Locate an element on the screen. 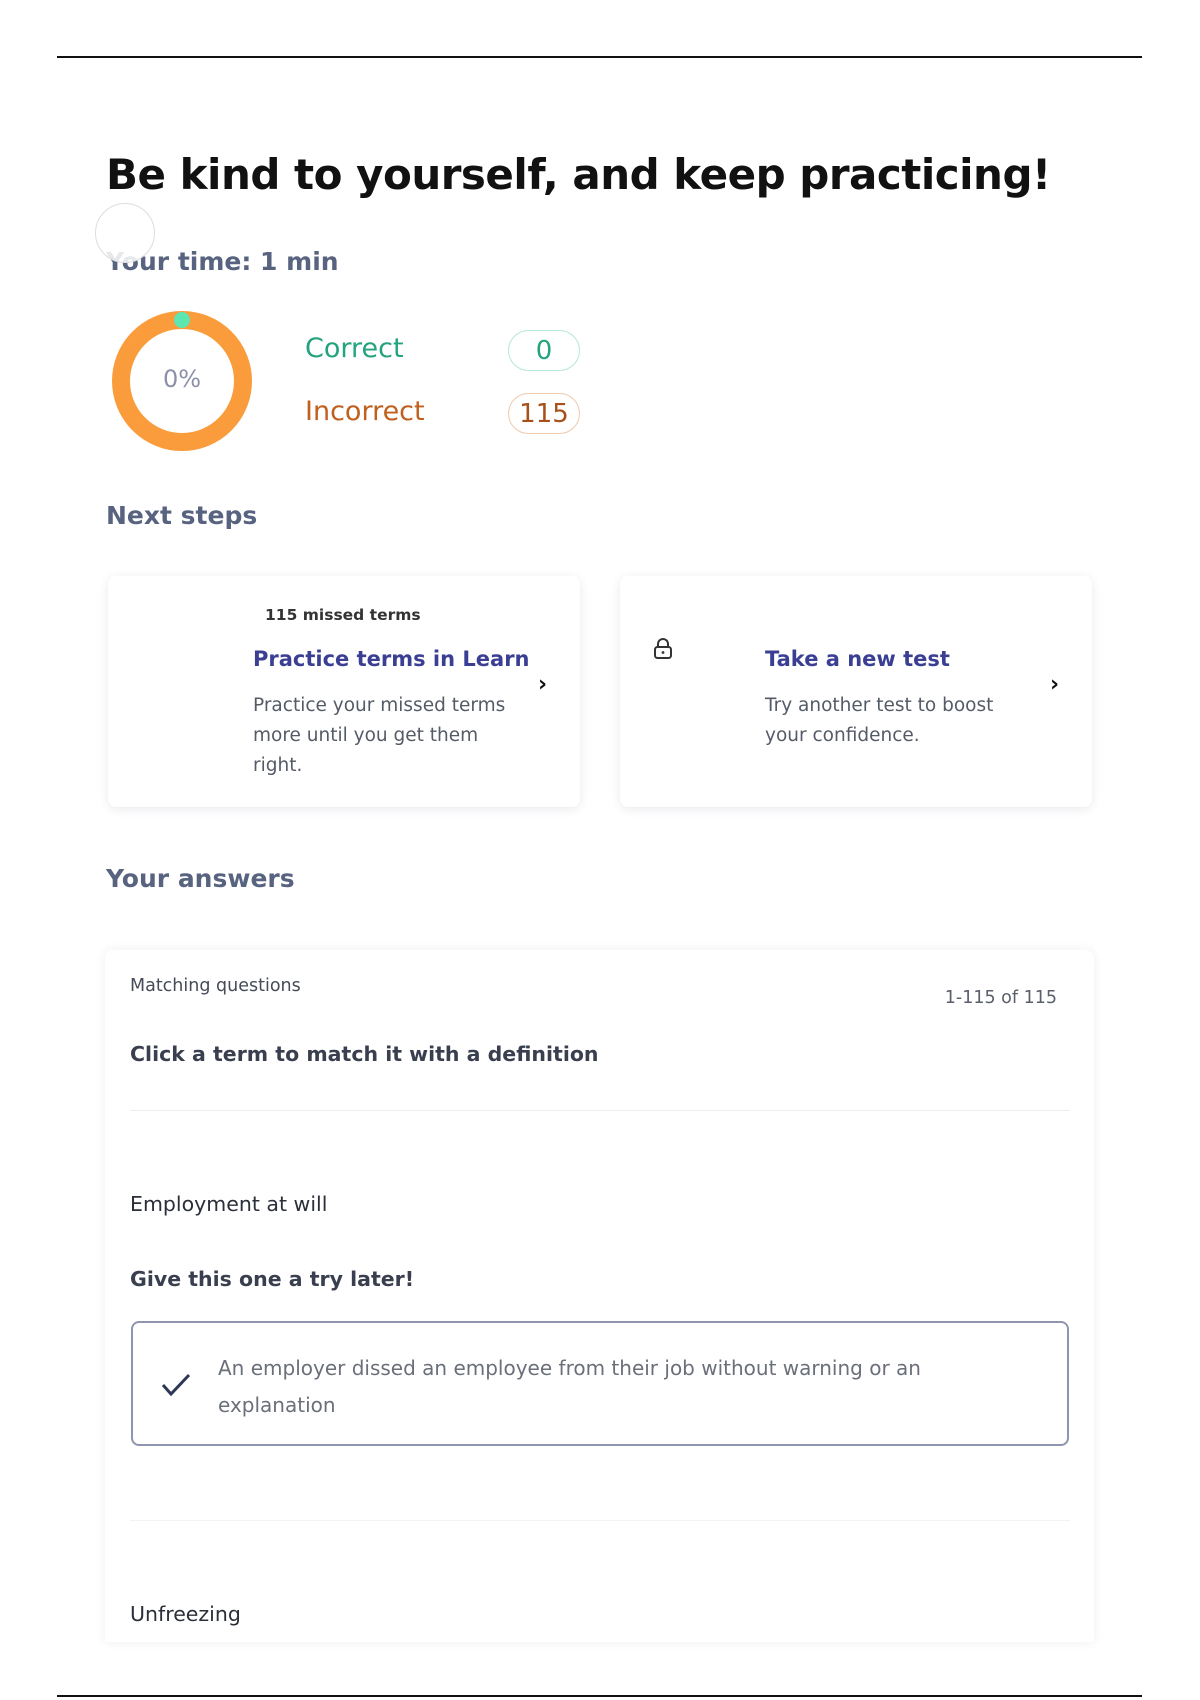  score-percent: 0% is located at coordinates (182, 379).